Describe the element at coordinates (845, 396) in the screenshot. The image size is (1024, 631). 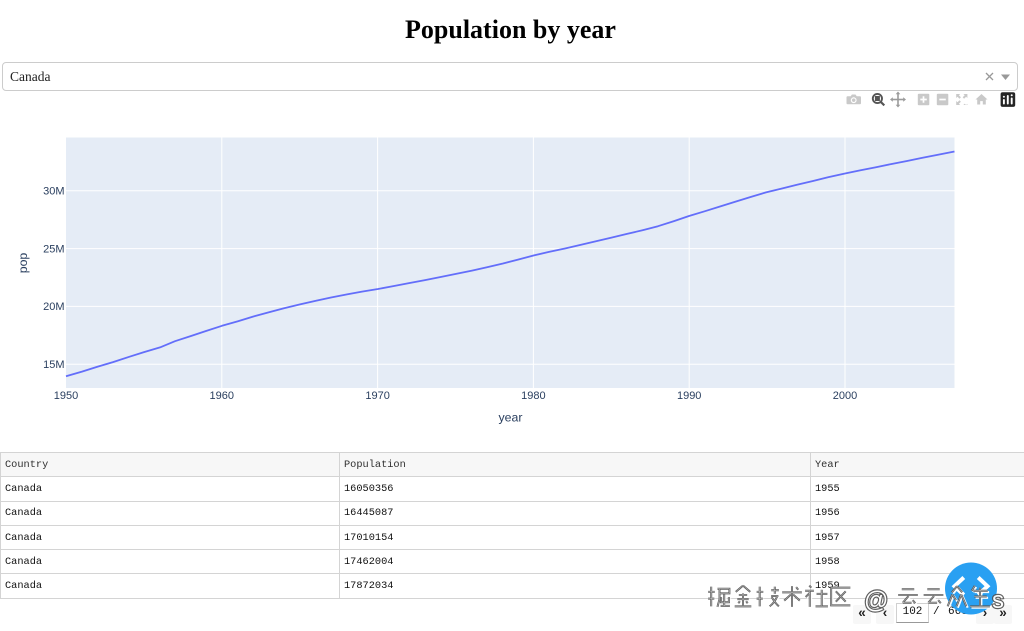
I see `svg-text: 2000` at that location.